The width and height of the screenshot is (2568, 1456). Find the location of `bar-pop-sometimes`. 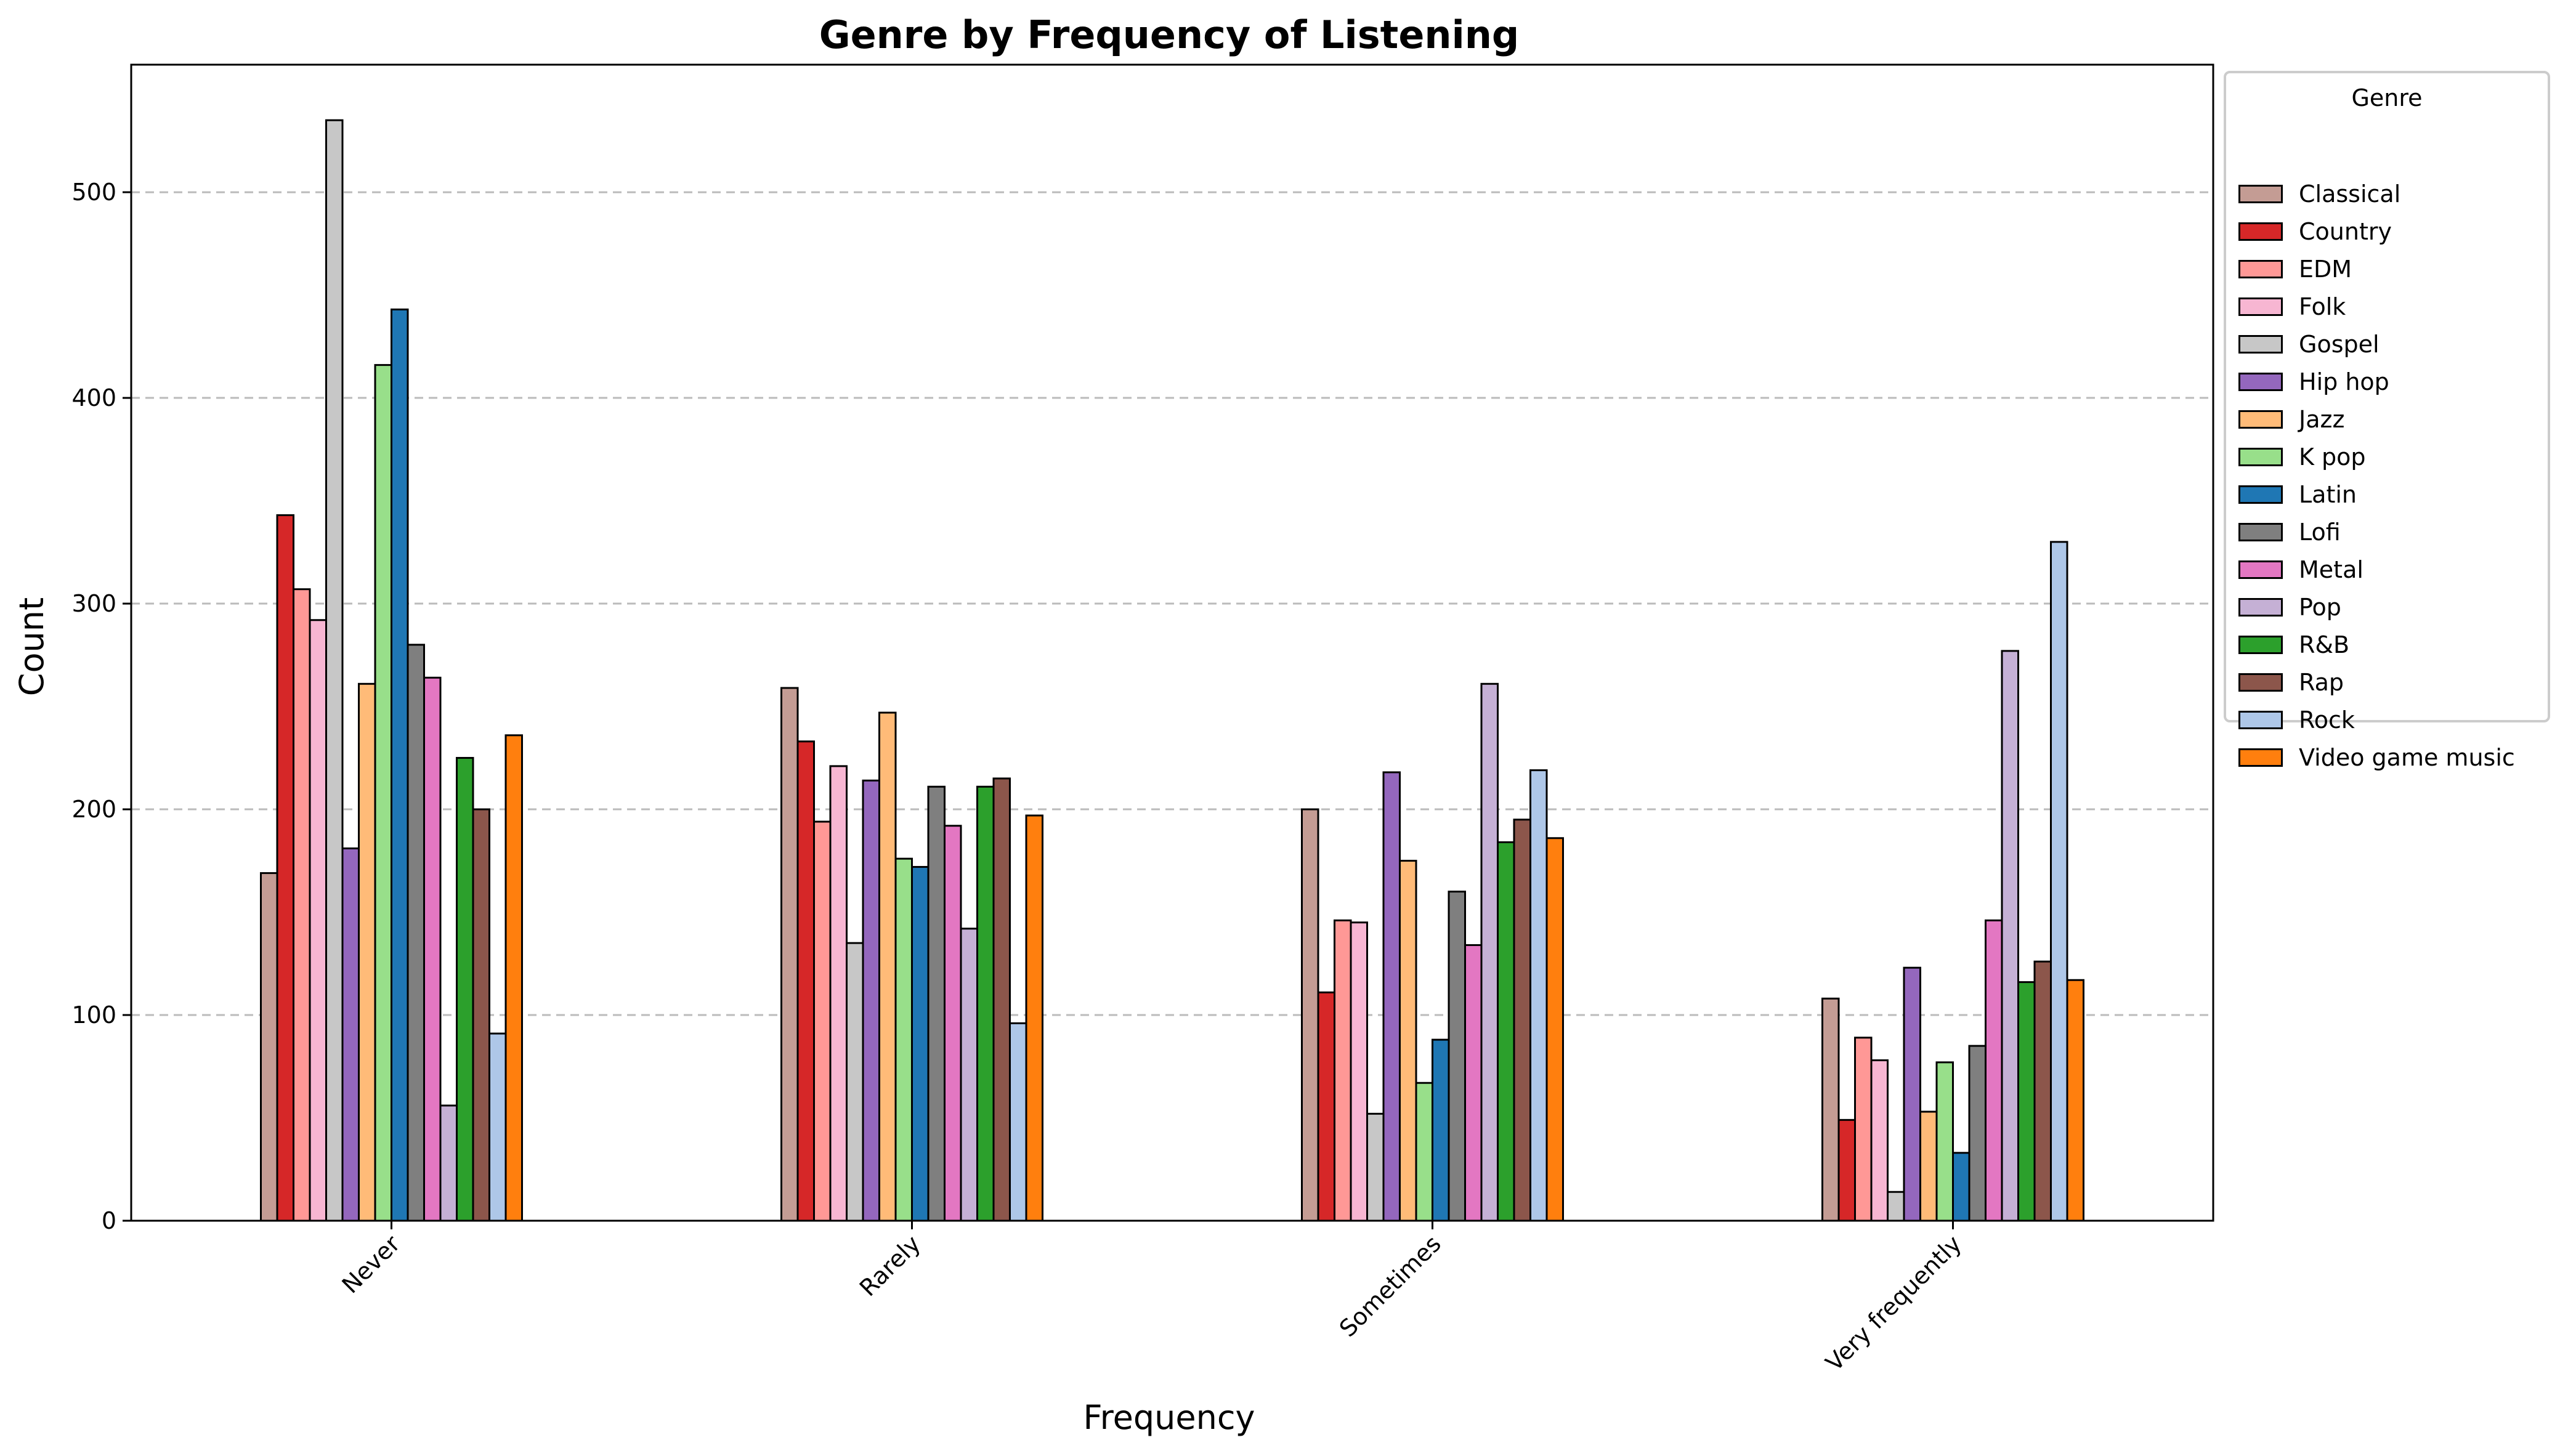

bar-pop-sometimes is located at coordinates (1489, 952).